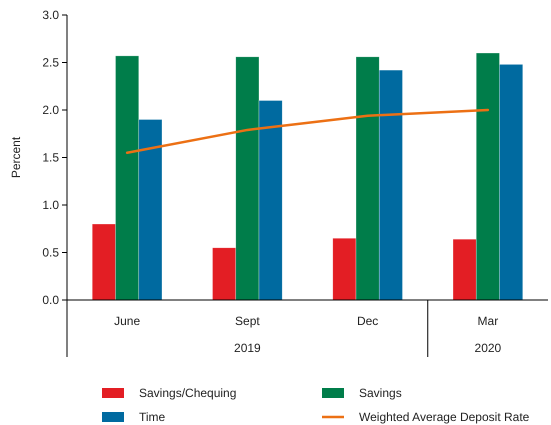 The width and height of the screenshot is (551, 425). I want to click on text: 2019, so click(248, 348).